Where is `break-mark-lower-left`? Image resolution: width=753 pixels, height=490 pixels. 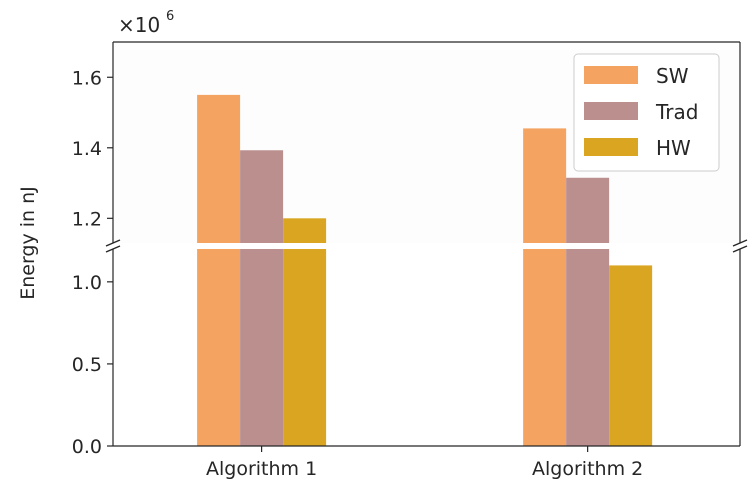
break-mark-lower-left is located at coordinates (113, 249).